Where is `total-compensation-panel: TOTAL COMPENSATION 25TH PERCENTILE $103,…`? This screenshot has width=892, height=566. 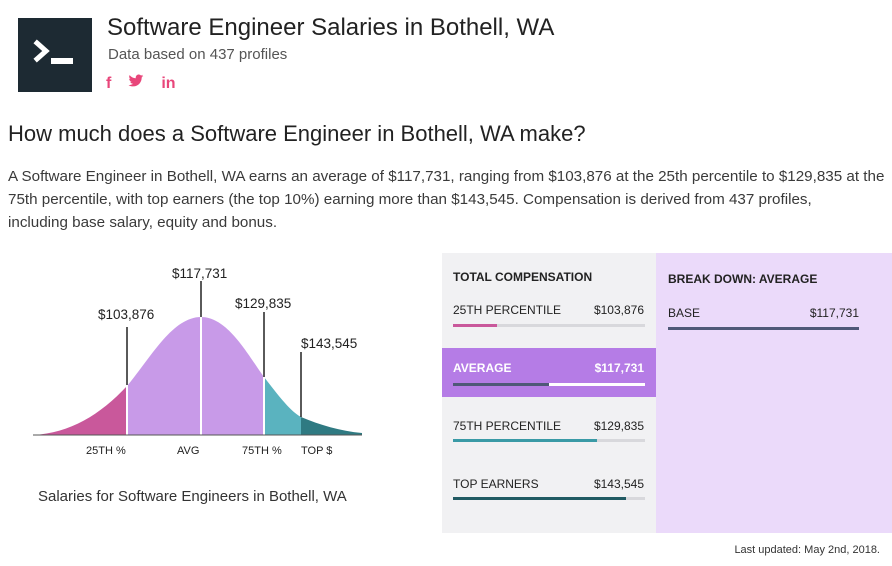 total-compensation-panel: TOTAL COMPENSATION 25TH PERCENTILE $103,… is located at coordinates (549, 393).